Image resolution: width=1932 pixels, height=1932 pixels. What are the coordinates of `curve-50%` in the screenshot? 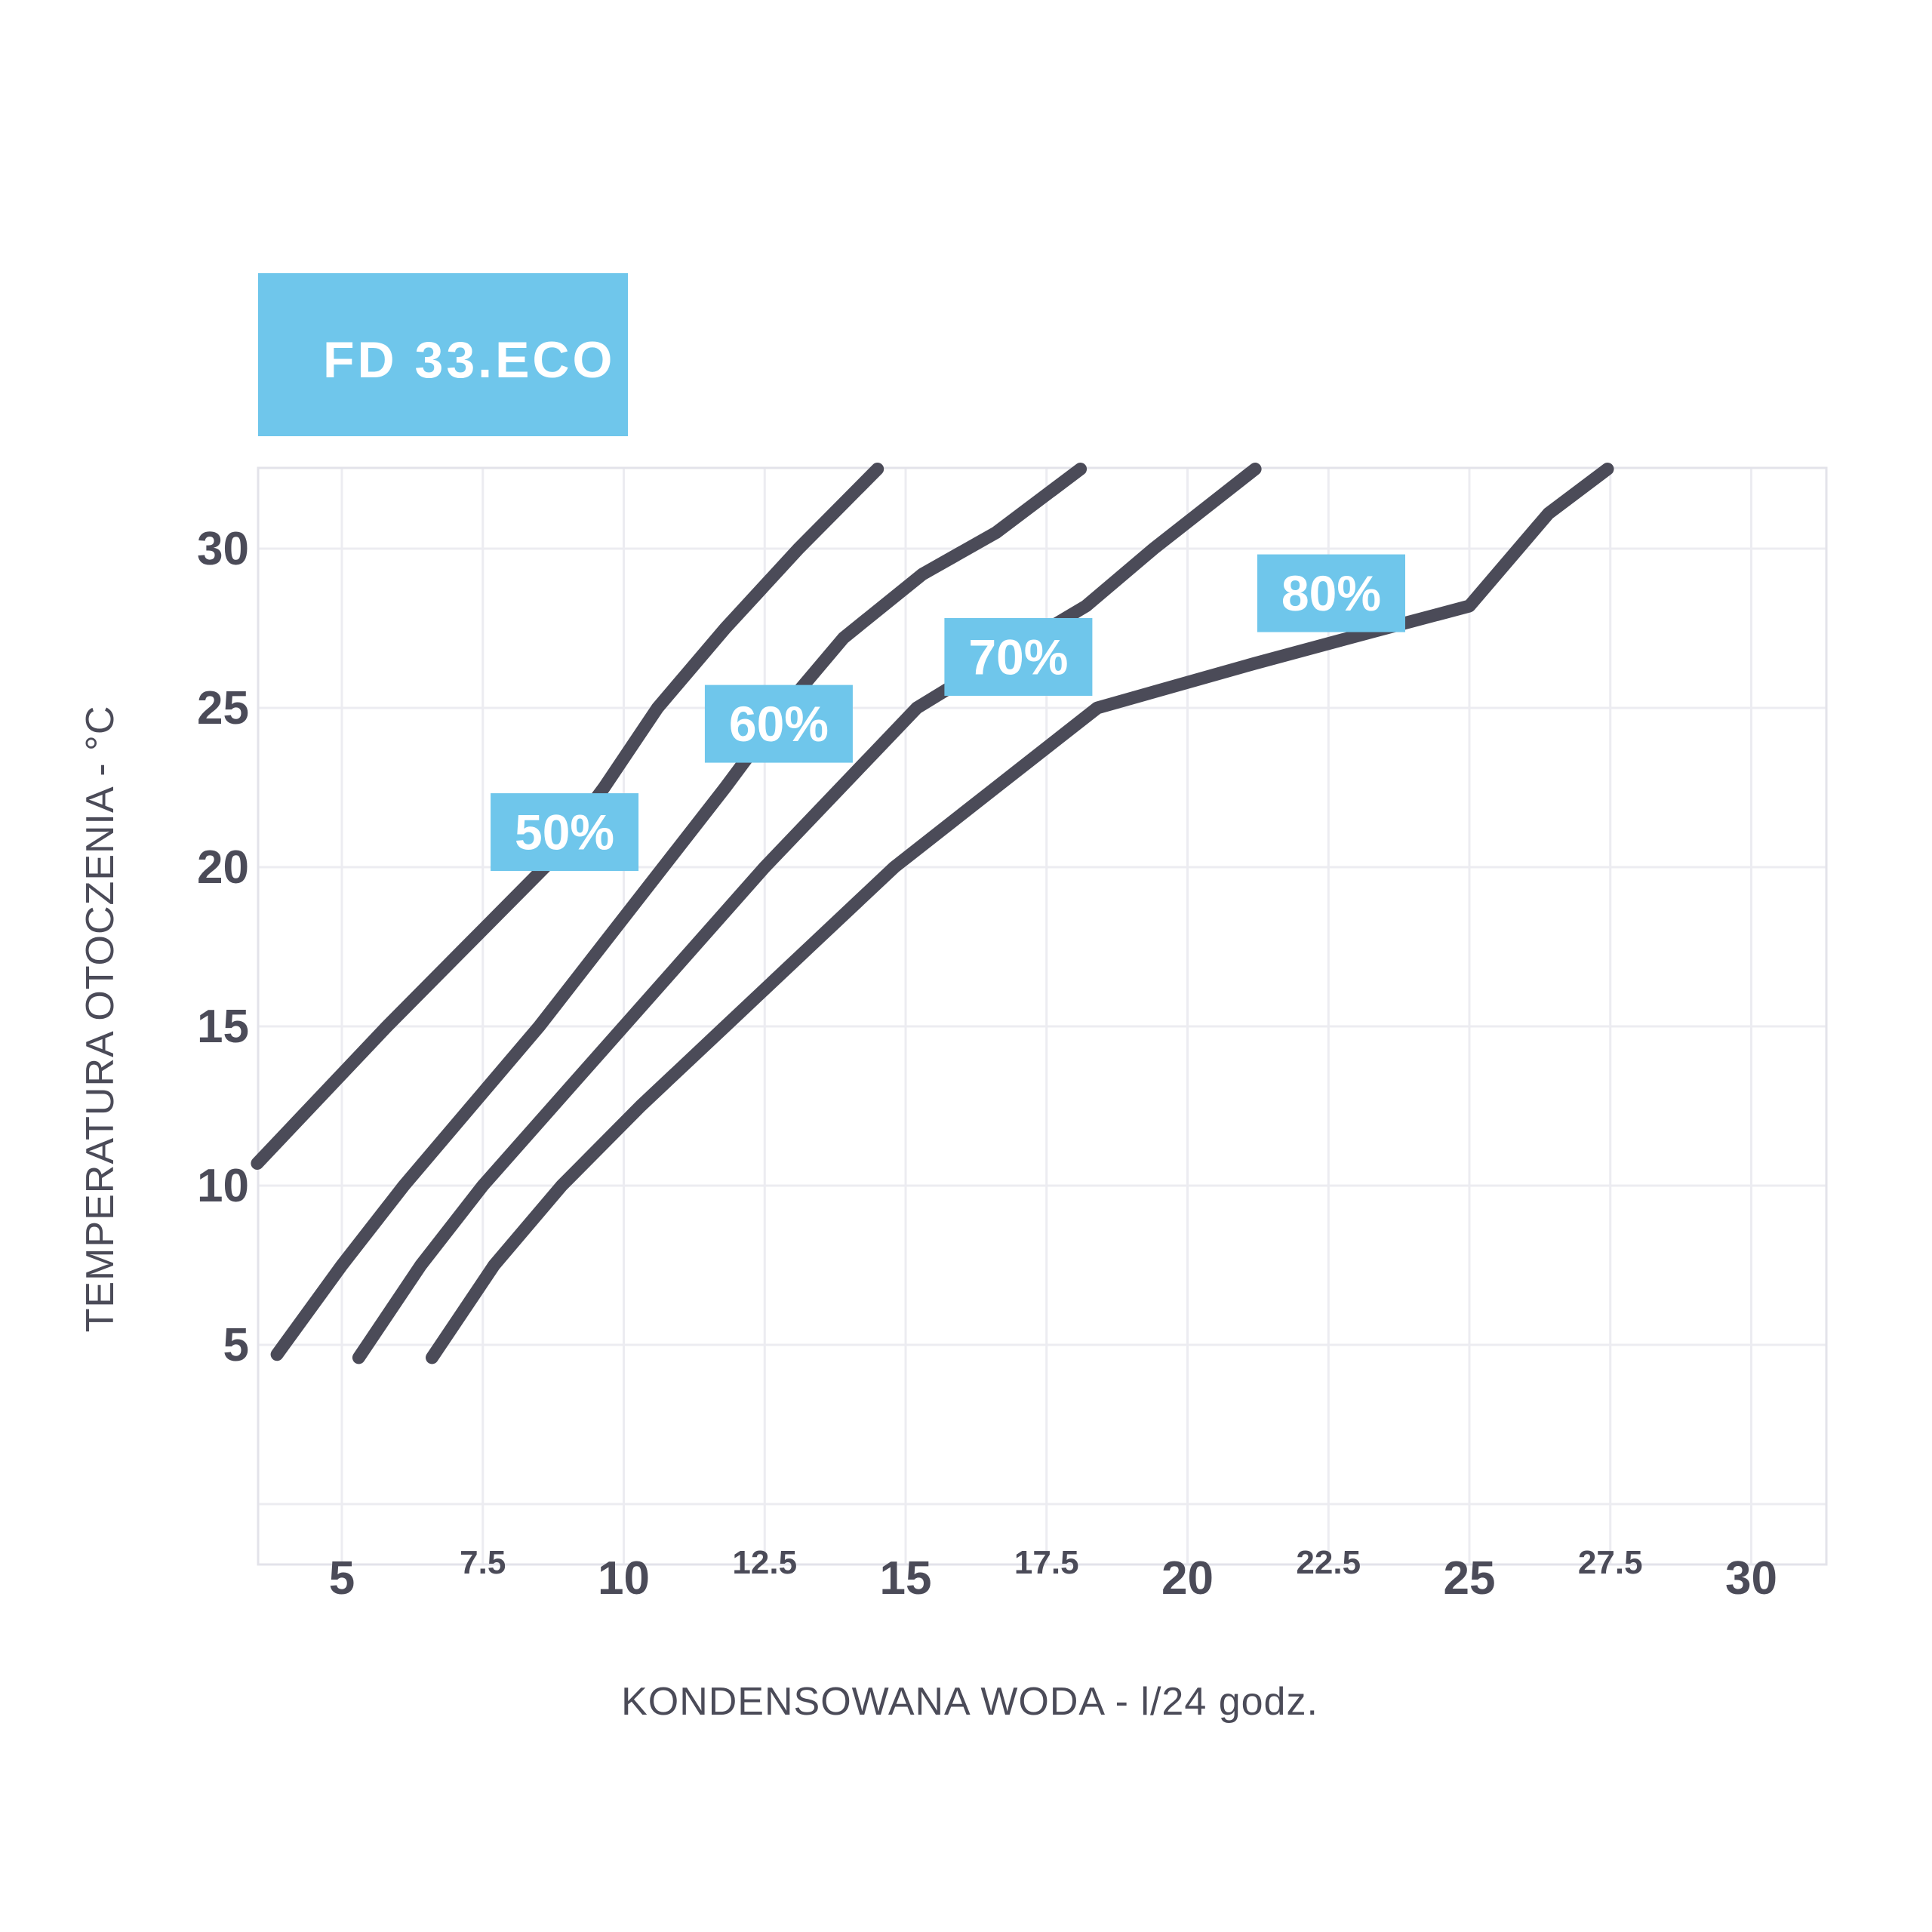 It's located at (567, 816).